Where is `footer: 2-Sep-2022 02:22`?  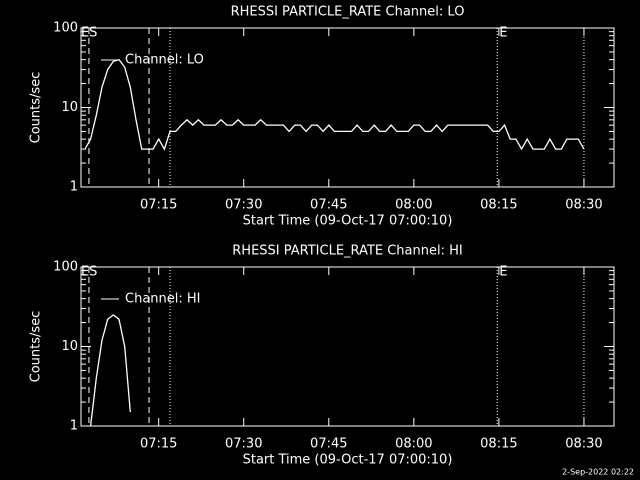 footer: 2-Sep-2022 02:22 is located at coordinates (598, 472).